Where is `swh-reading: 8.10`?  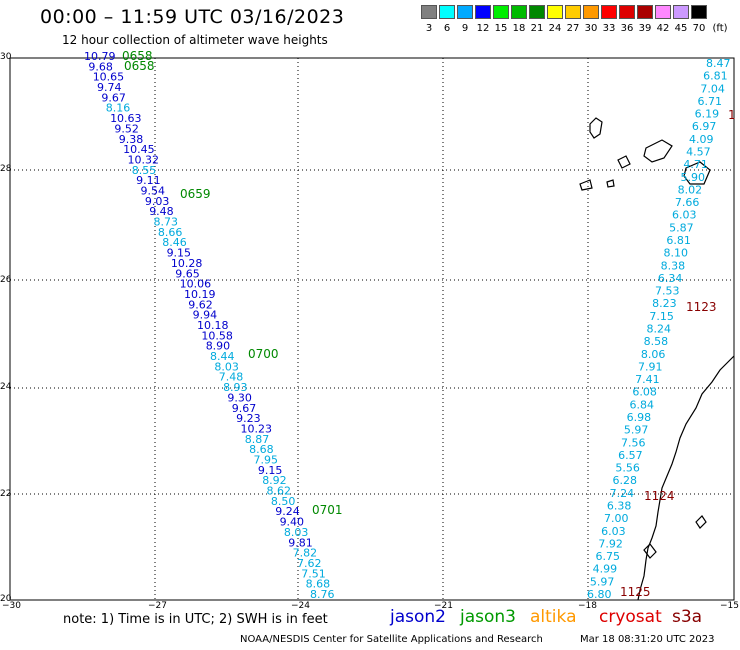
swh-reading: 8.10 is located at coordinates (676, 253).